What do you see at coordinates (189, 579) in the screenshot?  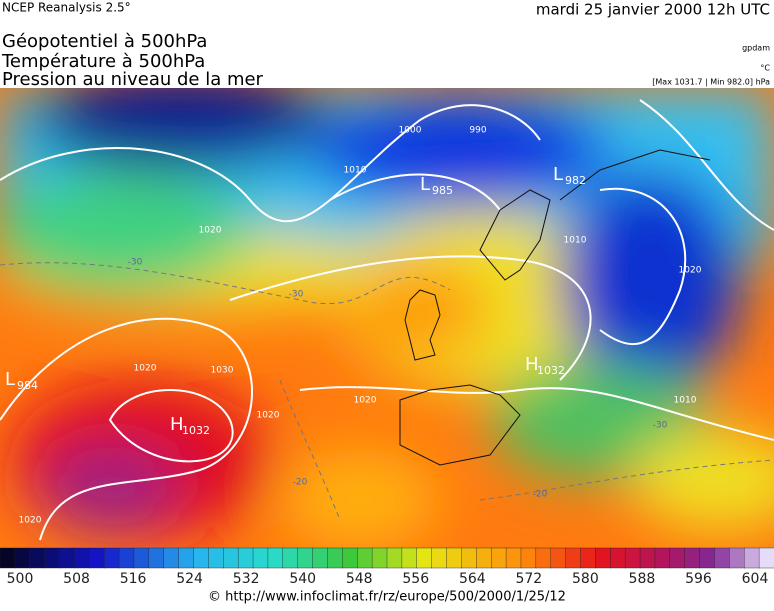 I see `colorbar-label: 524` at bounding box center [189, 579].